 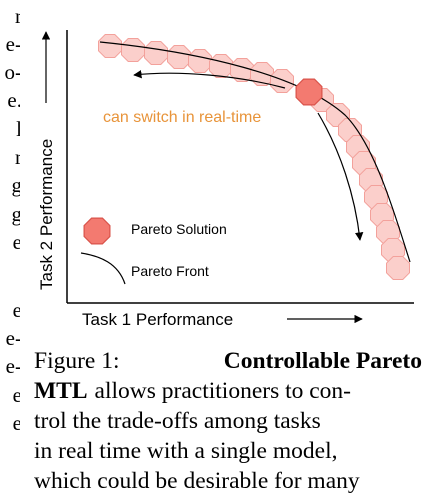 What do you see at coordinates (322, 361) in the screenshot?
I see `caption-title-part1: Controllable Pareto` at bounding box center [322, 361].